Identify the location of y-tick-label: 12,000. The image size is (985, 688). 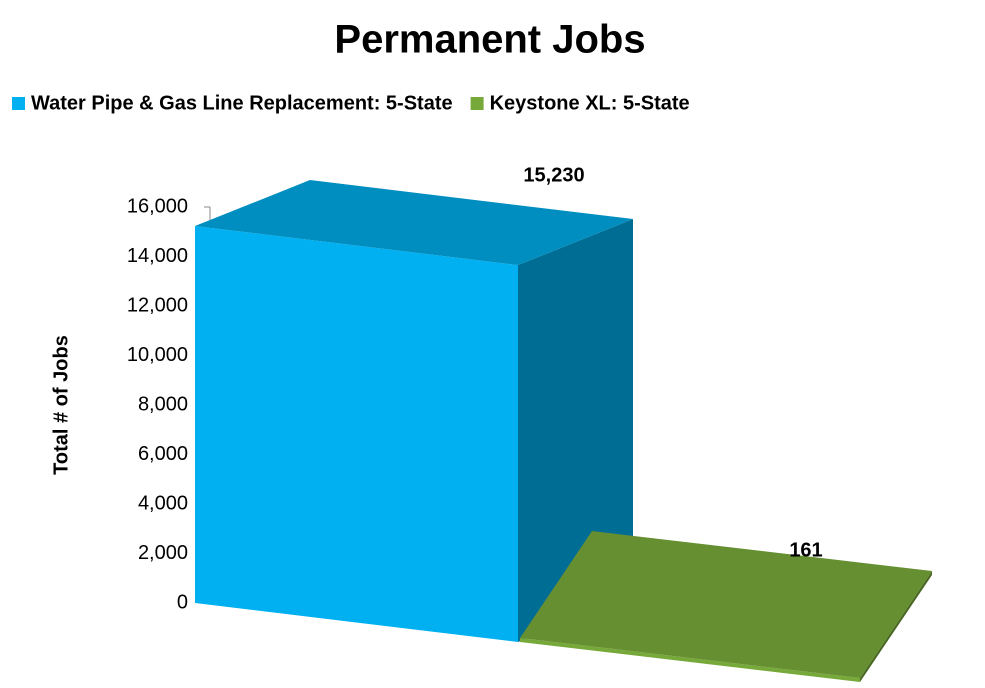
(157, 305).